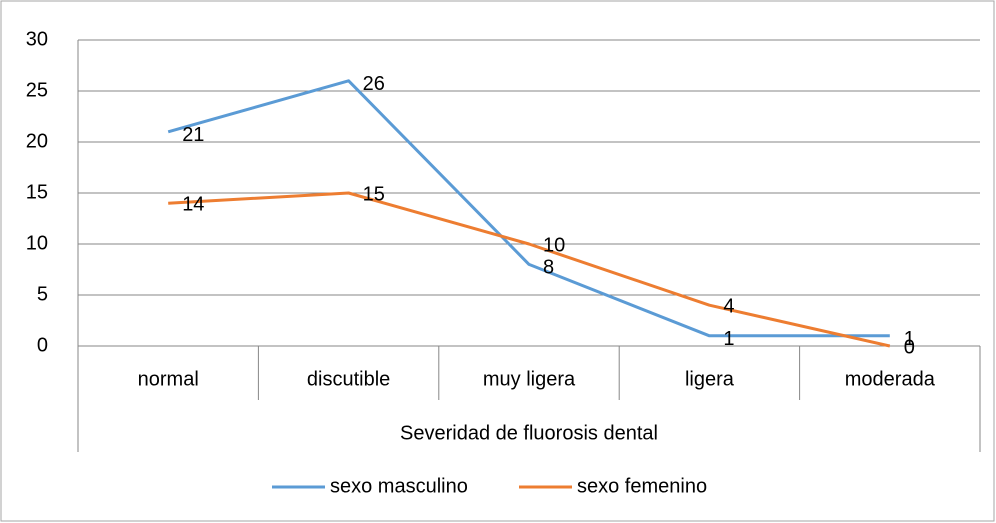 The image size is (996, 523). Describe the element at coordinates (37, 141) in the screenshot. I see `y-tick-label: 20` at that location.